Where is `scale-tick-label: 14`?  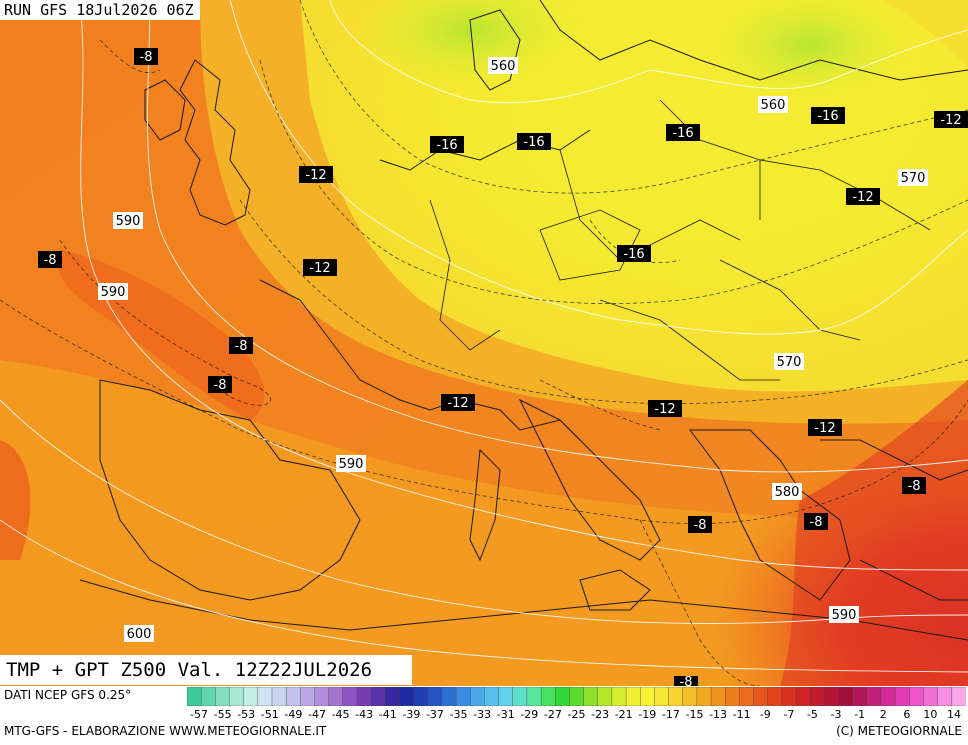 scale-tick-label: 14 is located at coordinates (954, 714).